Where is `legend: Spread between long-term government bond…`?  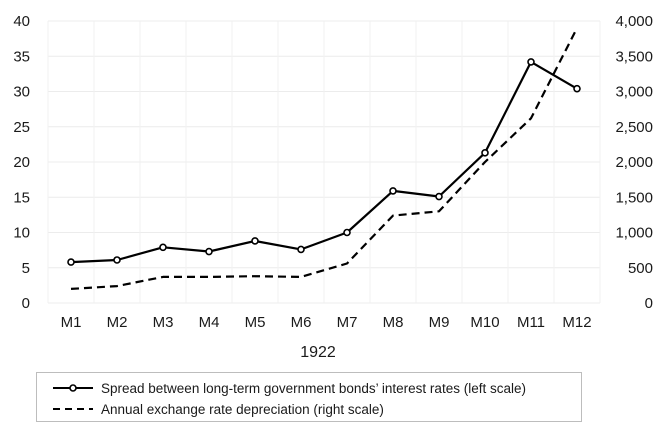 legend: Spread between long-term government bond… is located at coordinates (309, 397).